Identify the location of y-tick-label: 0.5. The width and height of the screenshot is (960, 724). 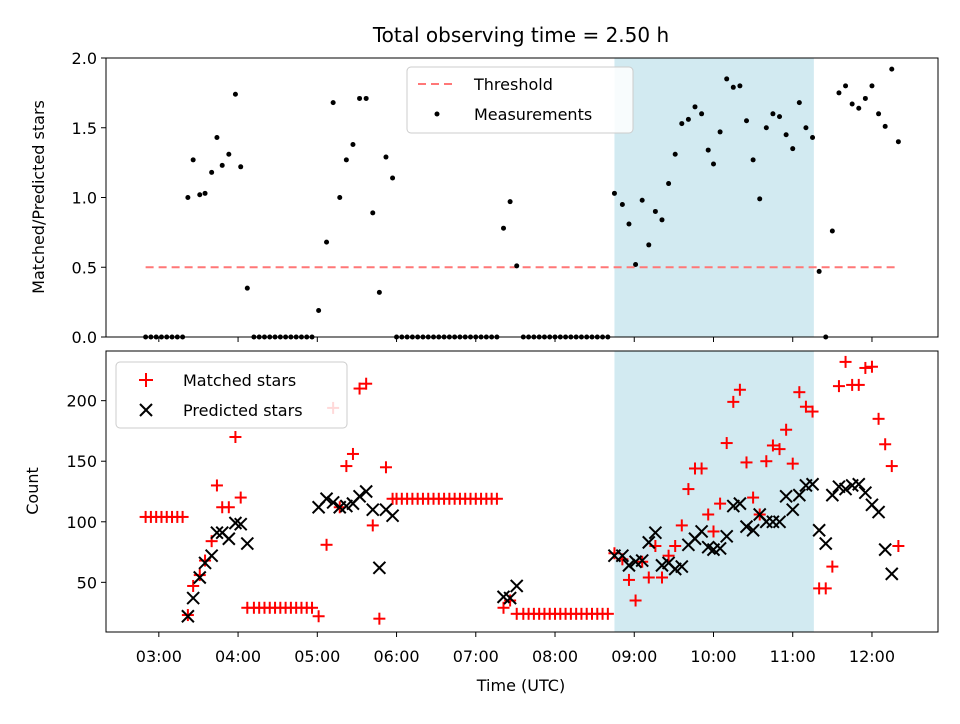
(84, 267).